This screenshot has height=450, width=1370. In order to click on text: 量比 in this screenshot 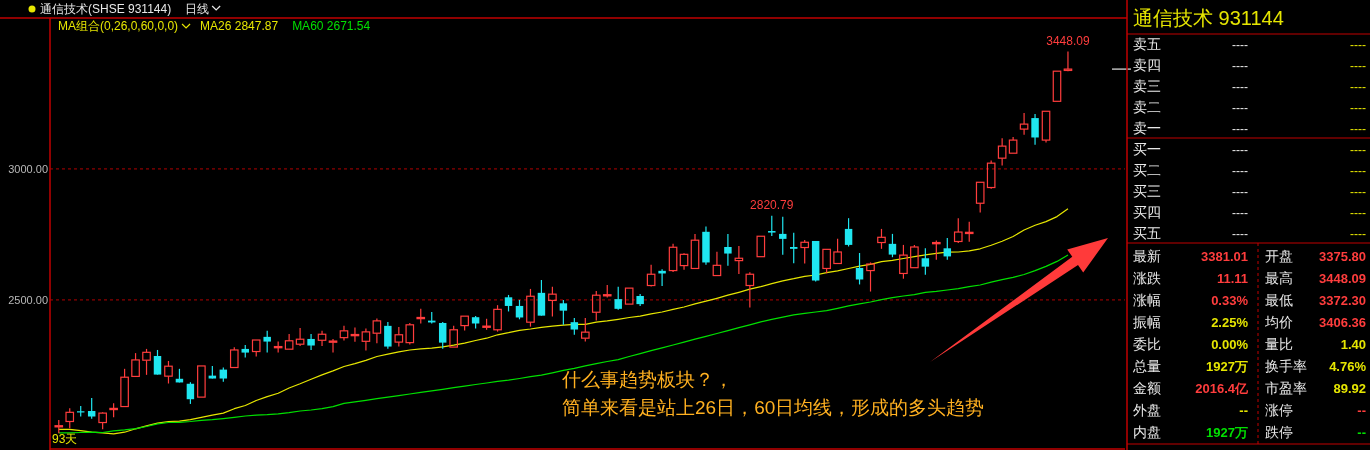, I will do `click(1279, 344)`.